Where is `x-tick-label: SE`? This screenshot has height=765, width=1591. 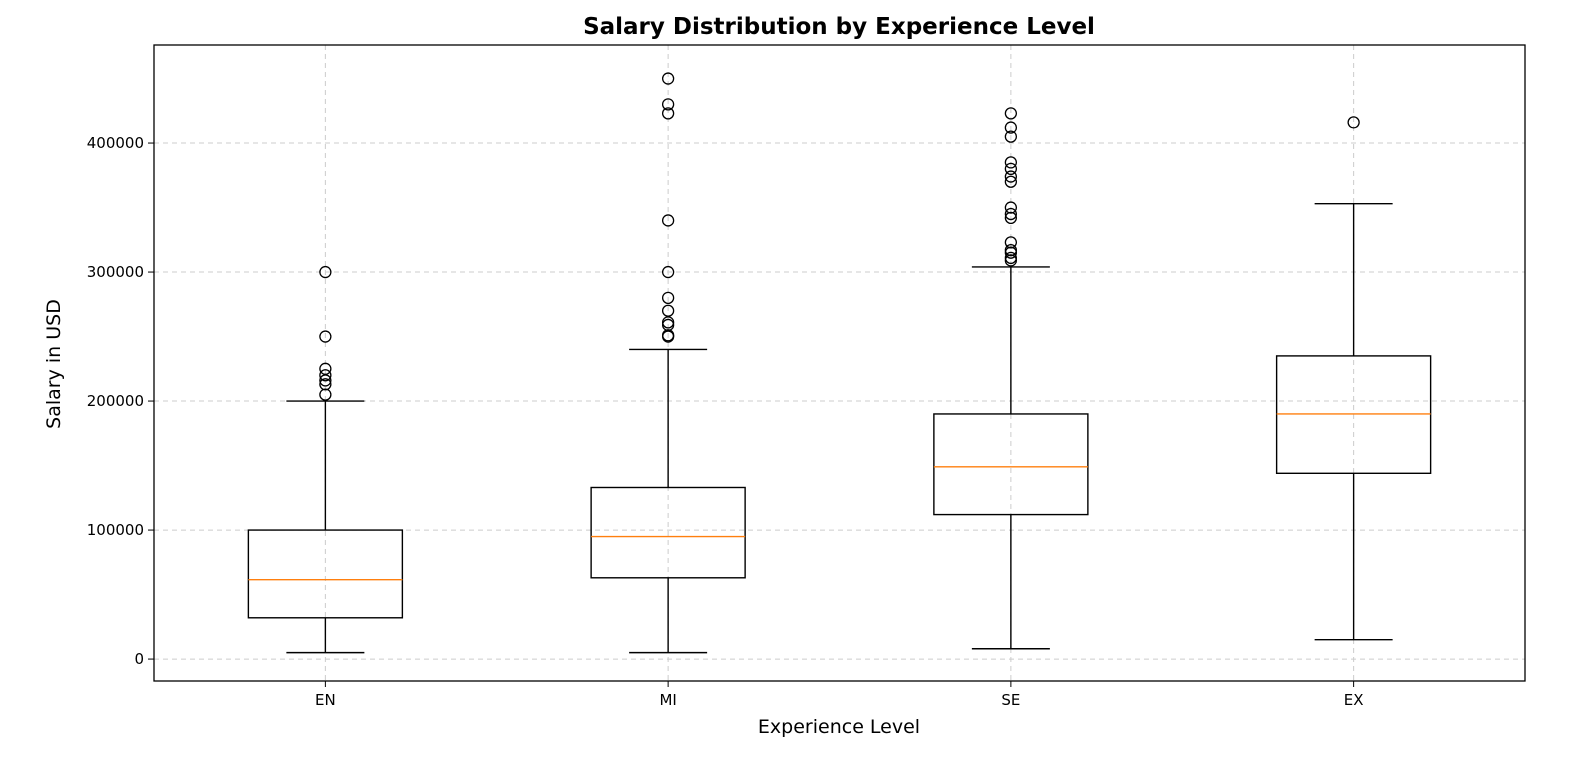
x-tick-label: SE is located at coordinates (1010, 700).